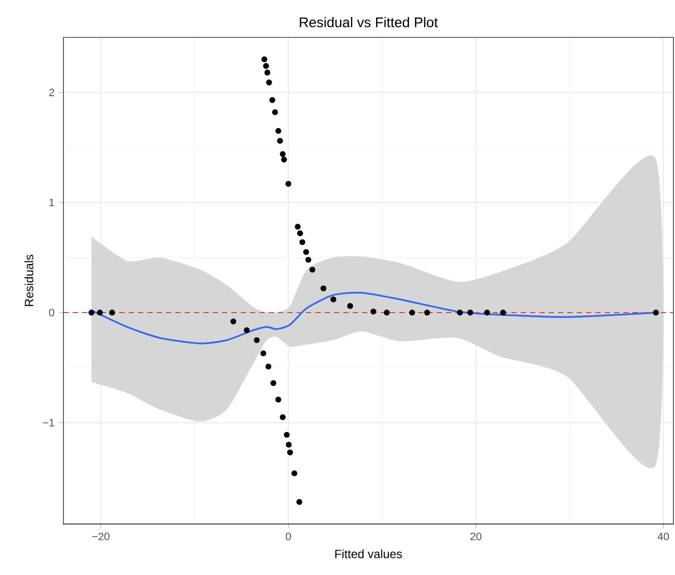  What do you see at coordinates (369, 22) in the screenshot?
I see `chart-title: Residual vs Fitted Plot` at bounding box center [369, 22].